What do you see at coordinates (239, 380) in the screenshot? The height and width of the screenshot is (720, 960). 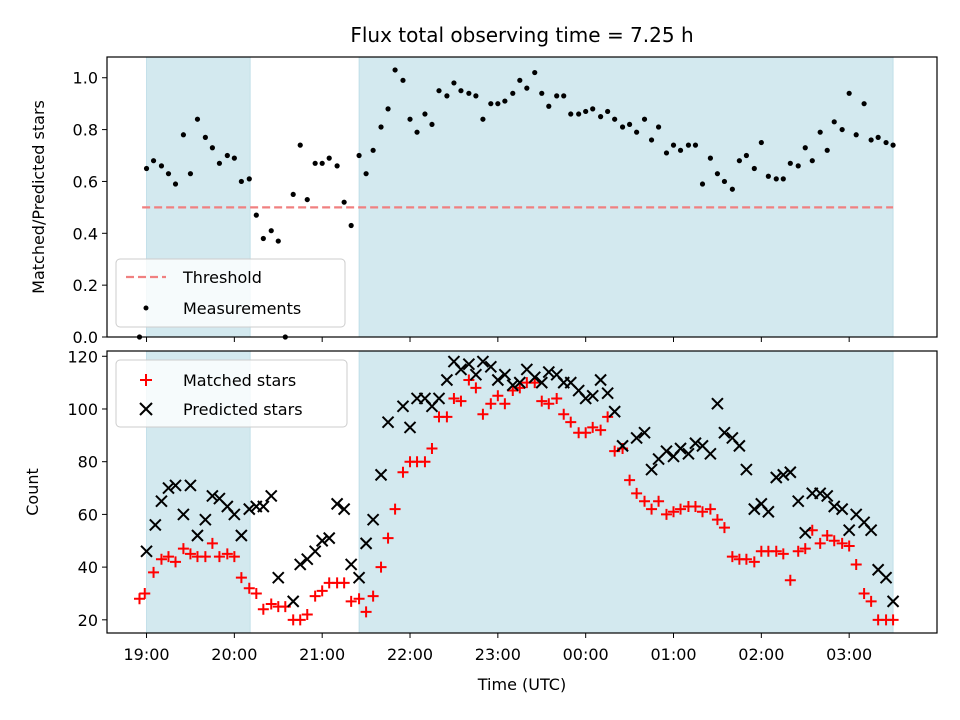 I see `matched-legend-label: Matched stars` at bounding box center [239, 380].